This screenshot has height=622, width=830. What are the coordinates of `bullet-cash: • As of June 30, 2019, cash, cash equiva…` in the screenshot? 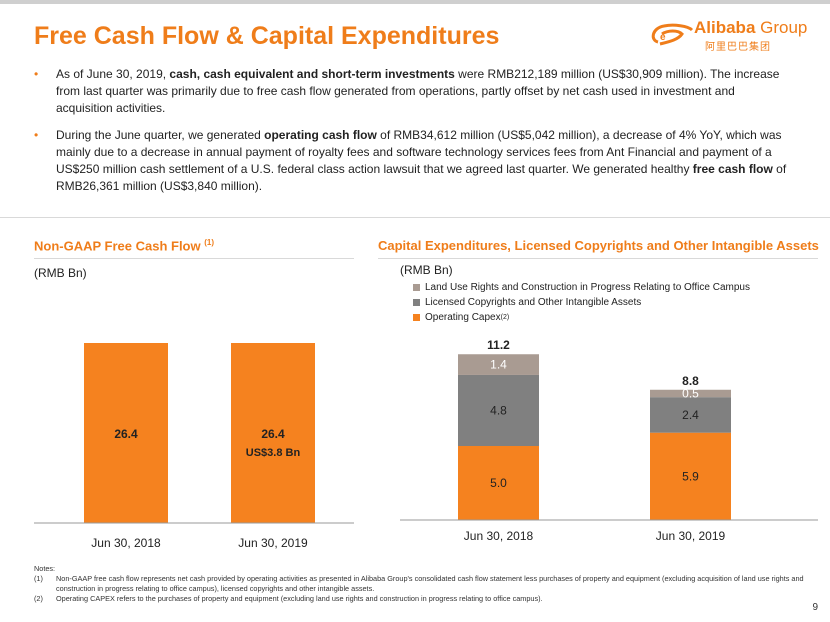 It's located at (412, 91).